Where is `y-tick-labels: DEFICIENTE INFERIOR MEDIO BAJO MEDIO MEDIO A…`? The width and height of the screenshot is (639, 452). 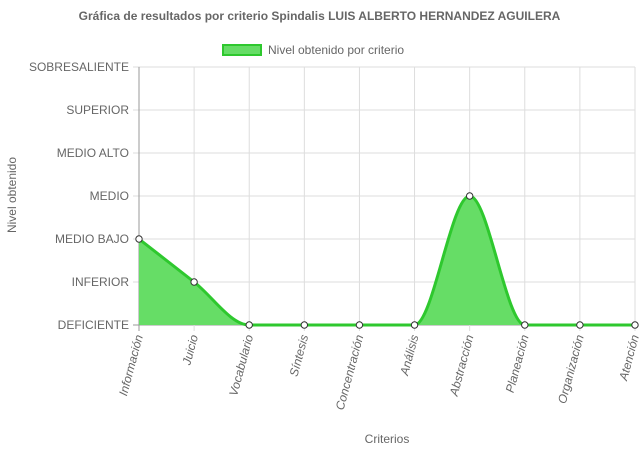 y-tick-labels: DEFICIENTE INFERIOR MEDIO BAJO MEDIO MEDIO A… is located at coordinates (79, 196).